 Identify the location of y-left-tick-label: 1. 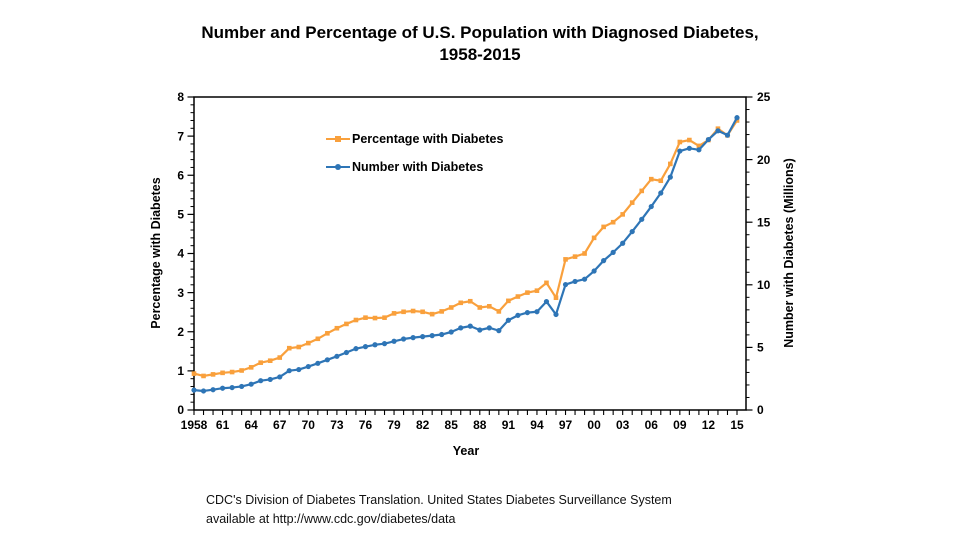
(180, 371).